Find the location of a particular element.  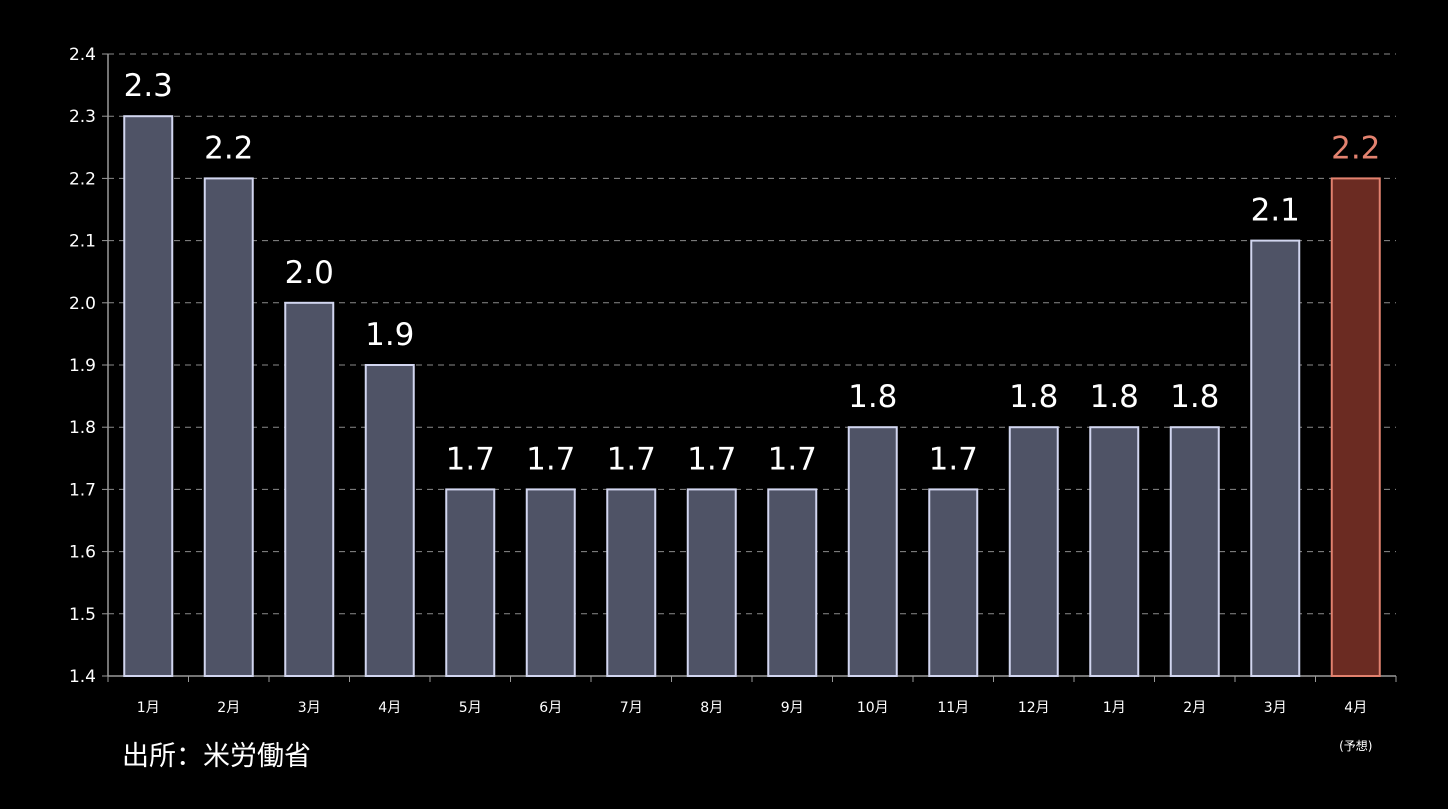

x-tick-label: 7月 is located at coordinates (631, 708).